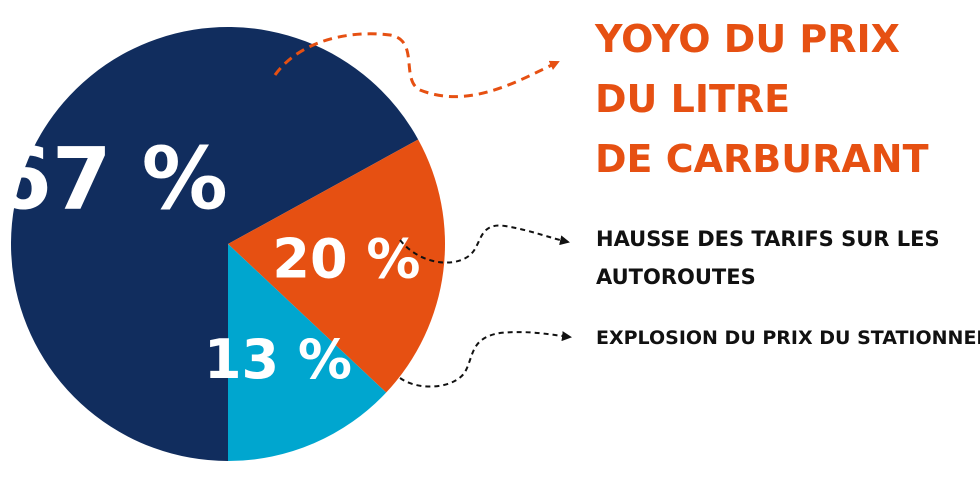 The height and width of the screenshot is (484, 980). I want to click on highway-connector-arrow, so click(484, 244).